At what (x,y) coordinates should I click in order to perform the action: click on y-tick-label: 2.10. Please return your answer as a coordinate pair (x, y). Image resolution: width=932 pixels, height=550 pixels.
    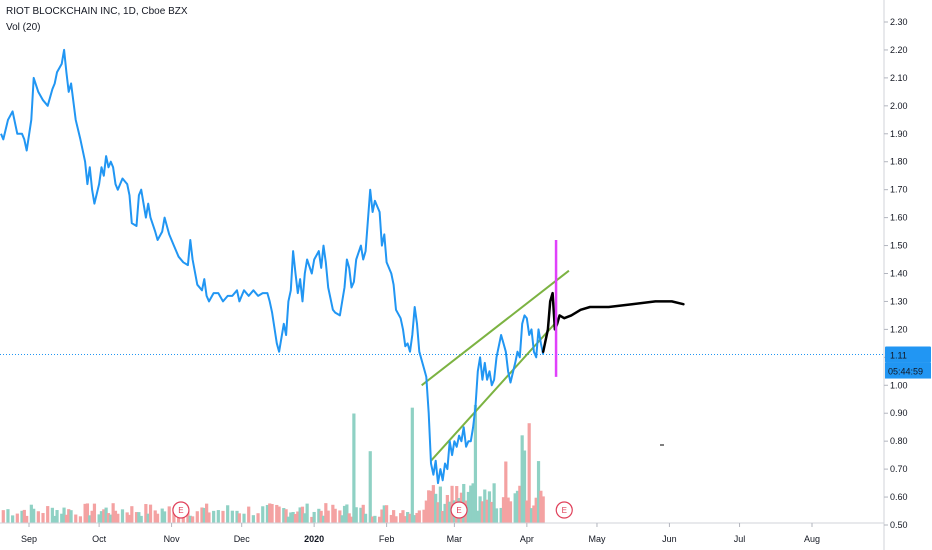
    Looking at the image, I should click on (899, 78).